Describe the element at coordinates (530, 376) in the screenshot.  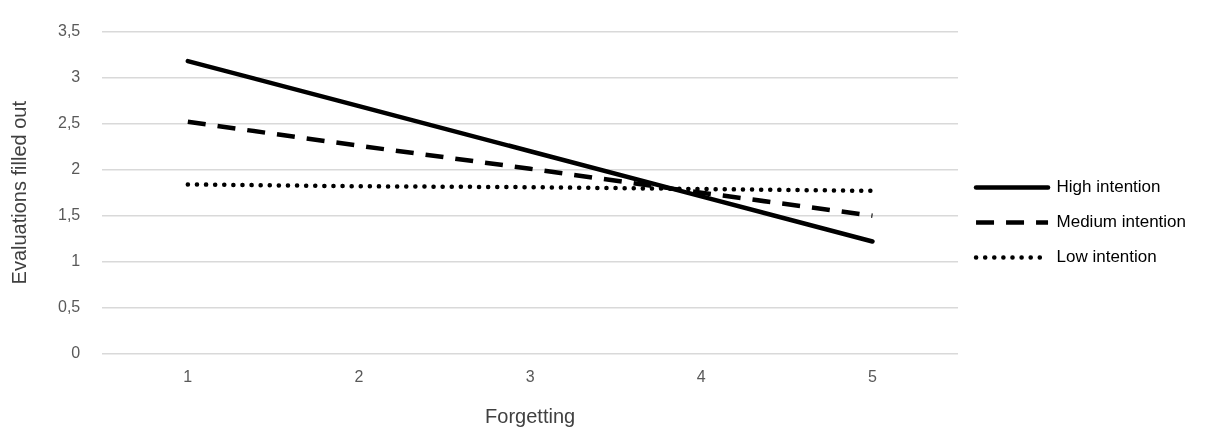
I see `x-tick-label: 3` at that location.